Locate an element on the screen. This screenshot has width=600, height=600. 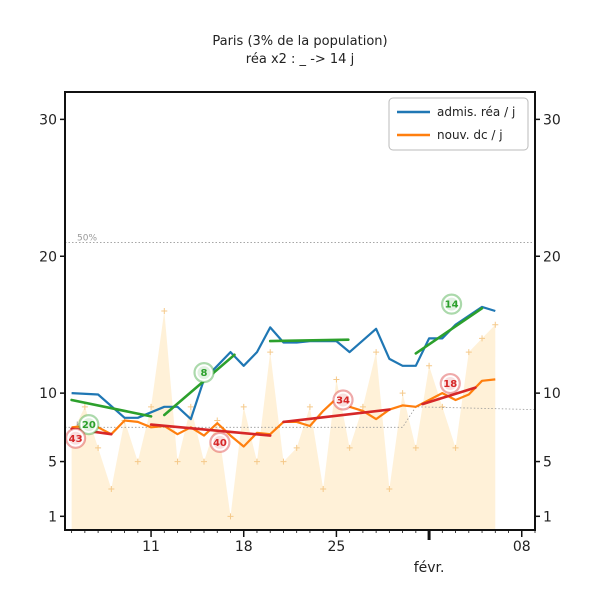
y-tick-label-left: 5 is located at coordinates (52, 463).